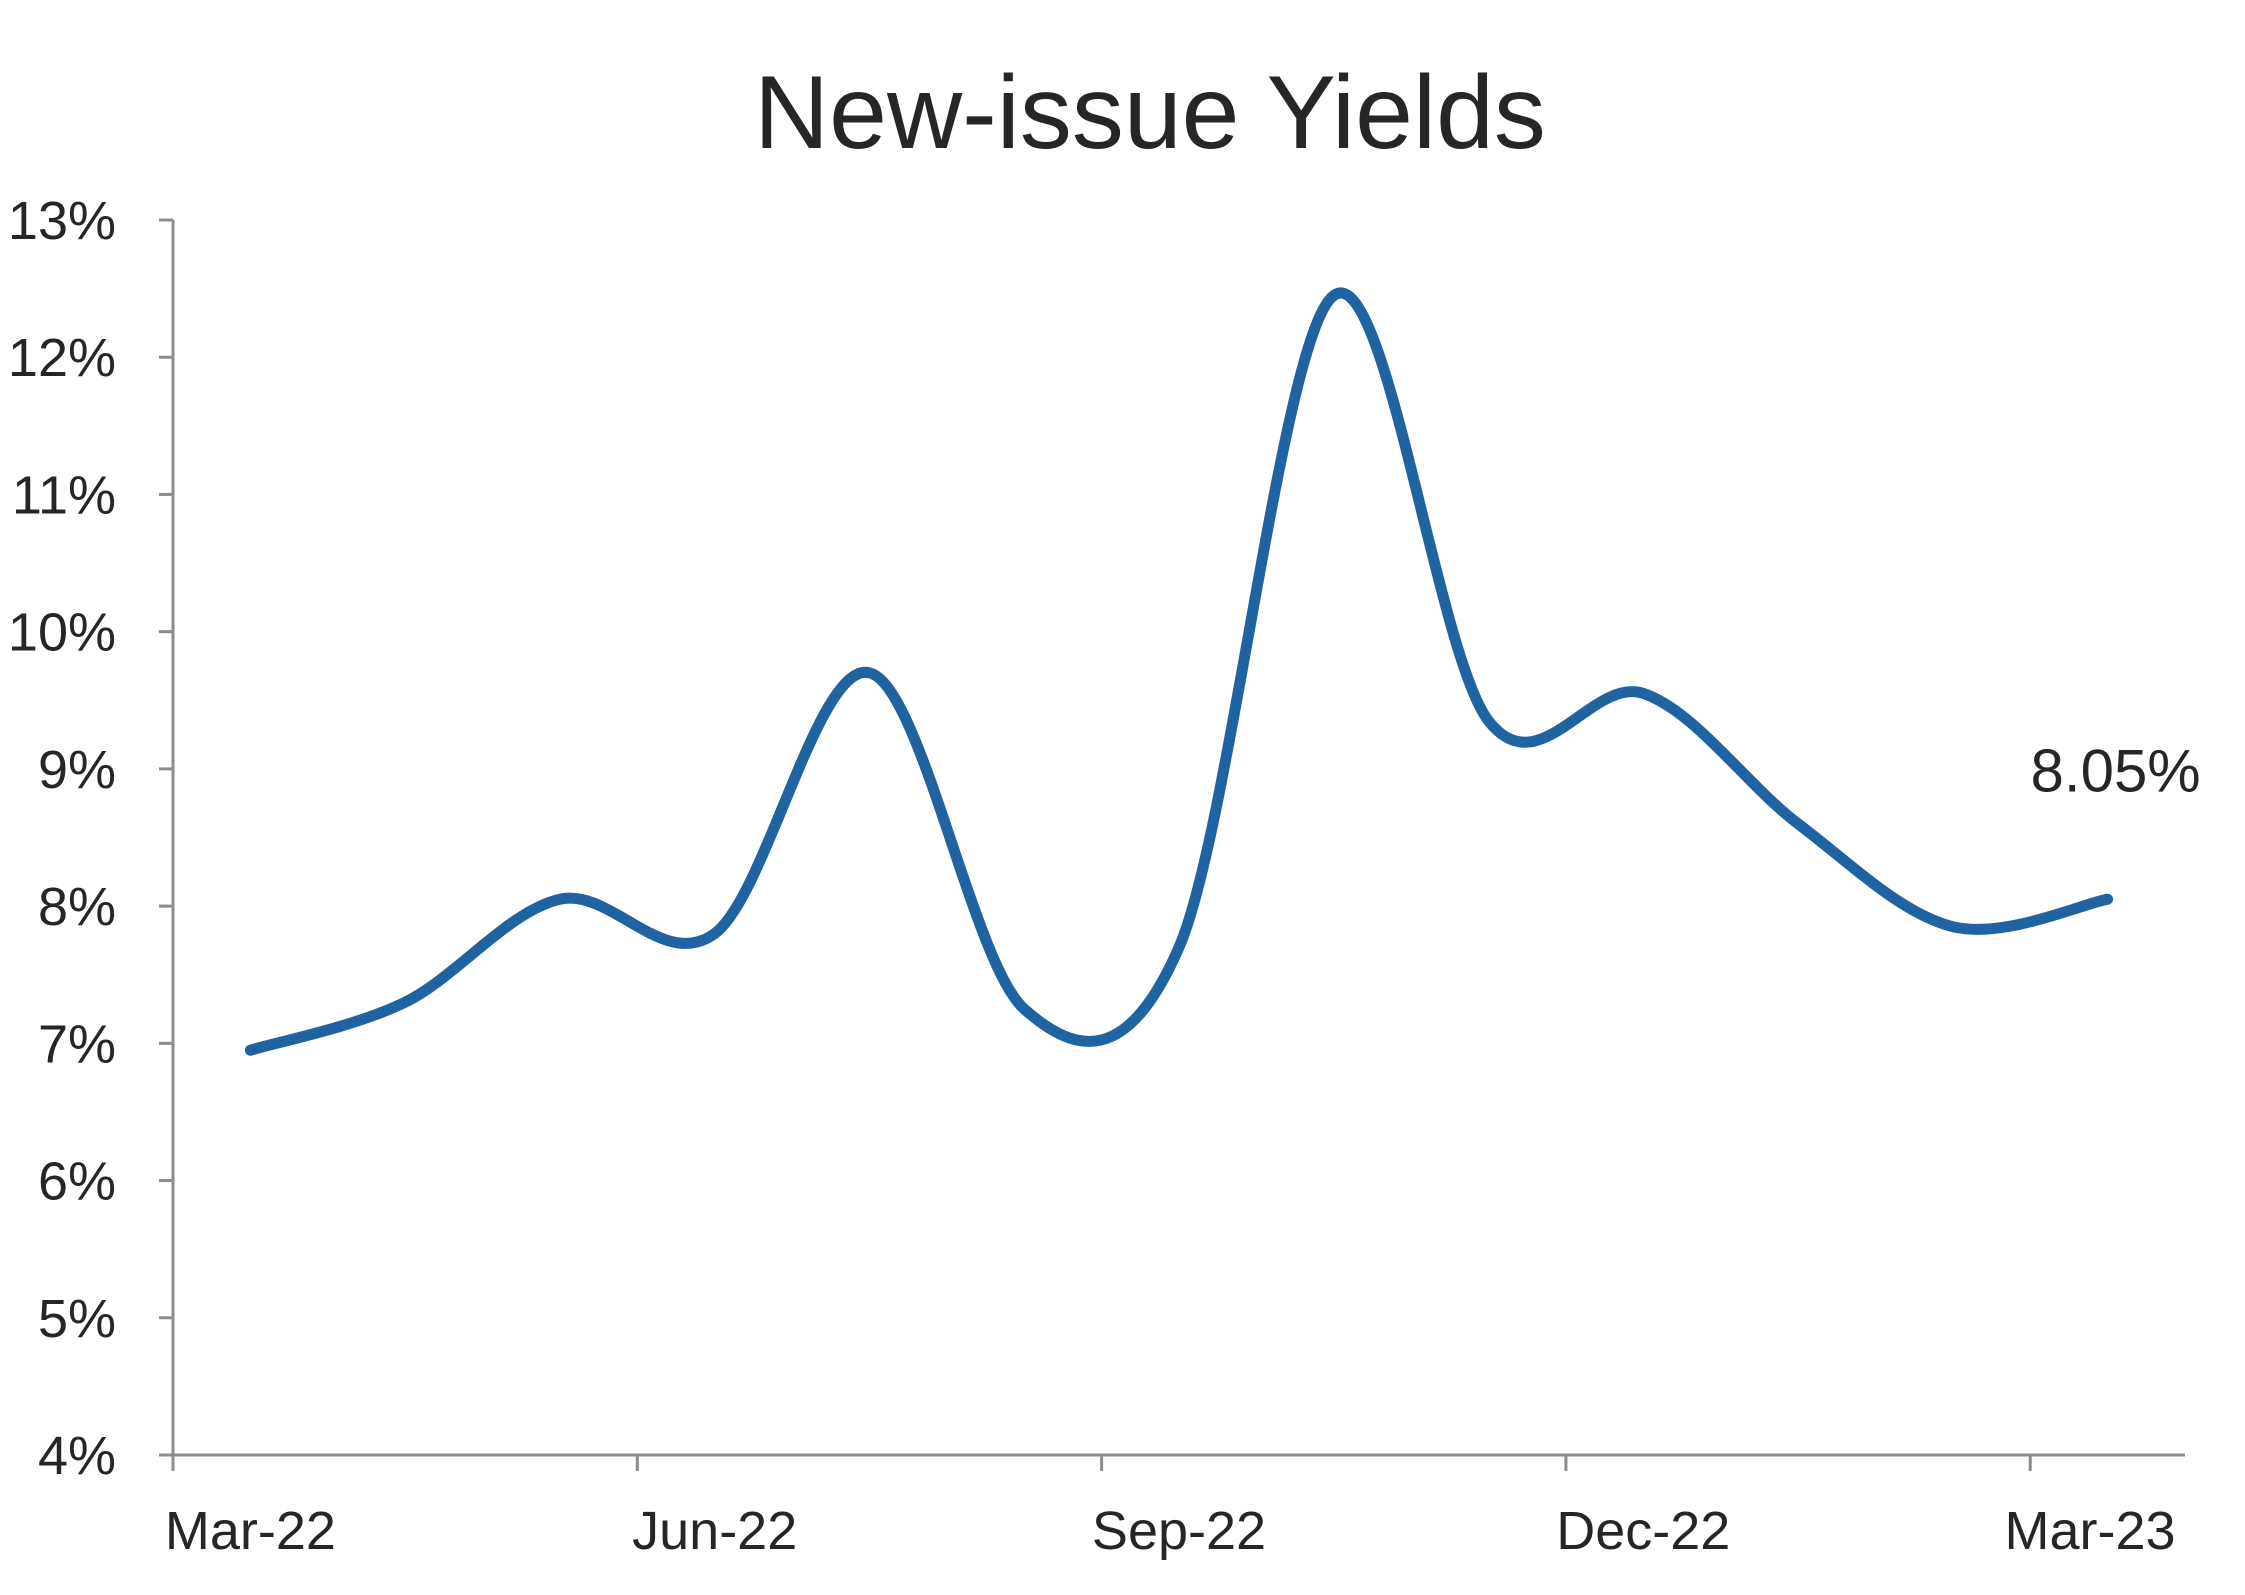 The height and width of the screenshot is (1595, 2245). Describe the element at coordinates (64, 495) in the screenshot. I see `y-tick-label: 11%` at that location.